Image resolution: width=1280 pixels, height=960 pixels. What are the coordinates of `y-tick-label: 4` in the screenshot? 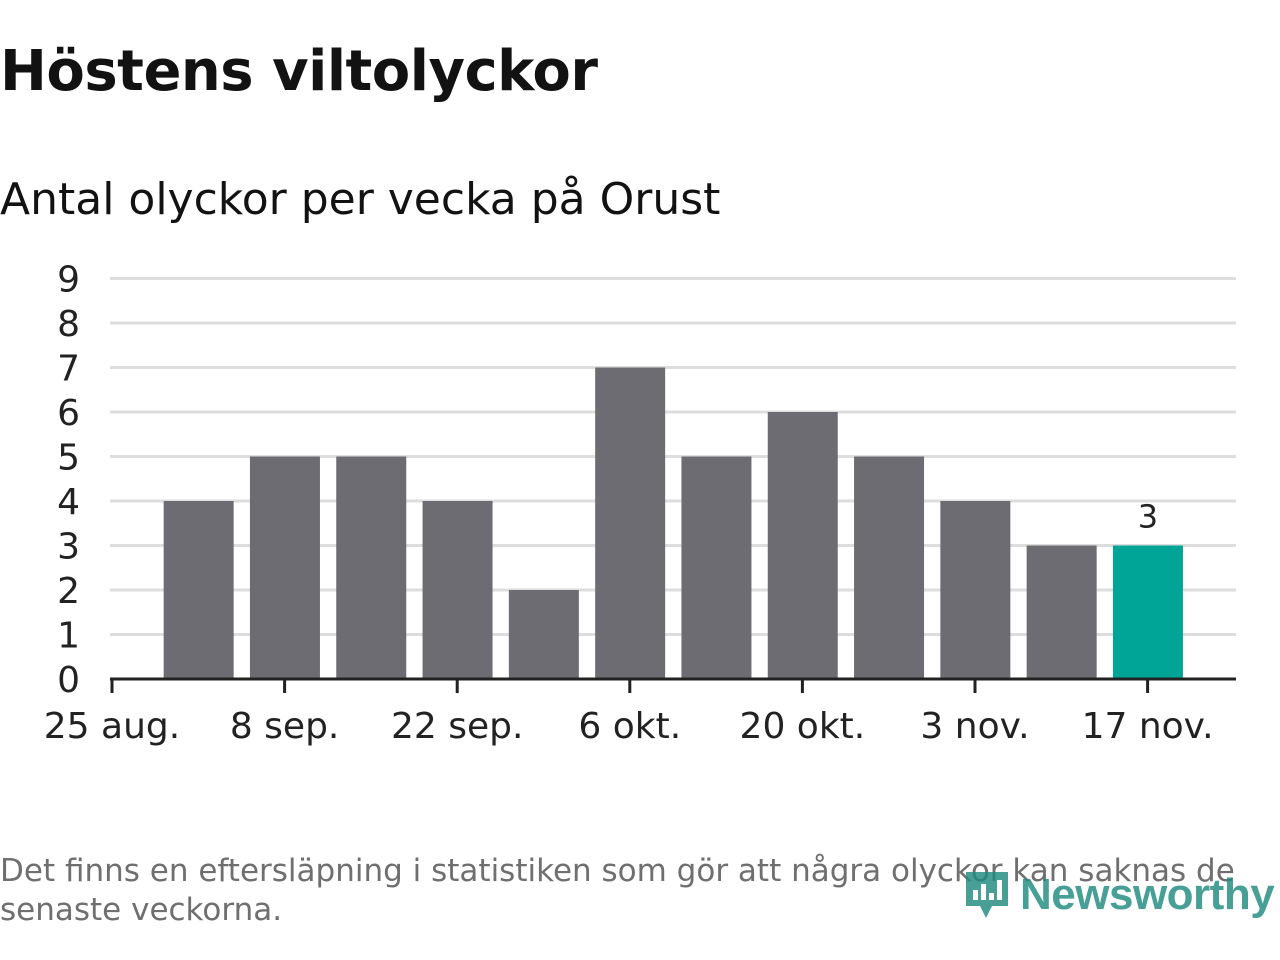 It's located at (68, 502).